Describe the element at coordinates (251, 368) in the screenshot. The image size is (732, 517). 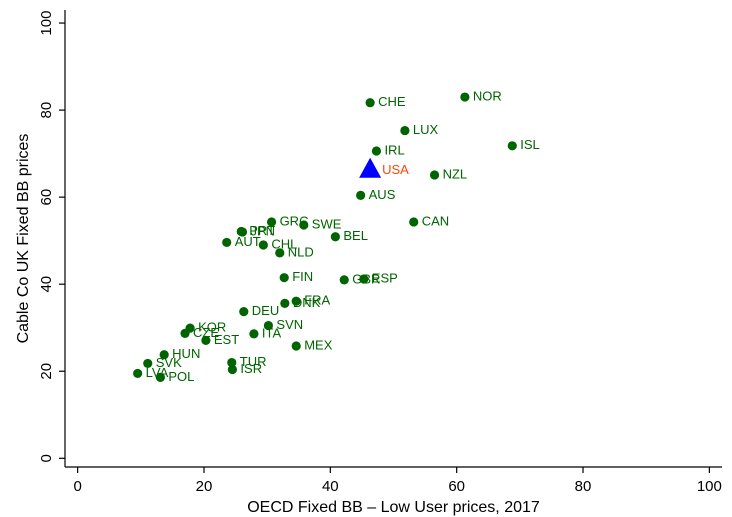
I see `point-label-isr: ISR` at that location.